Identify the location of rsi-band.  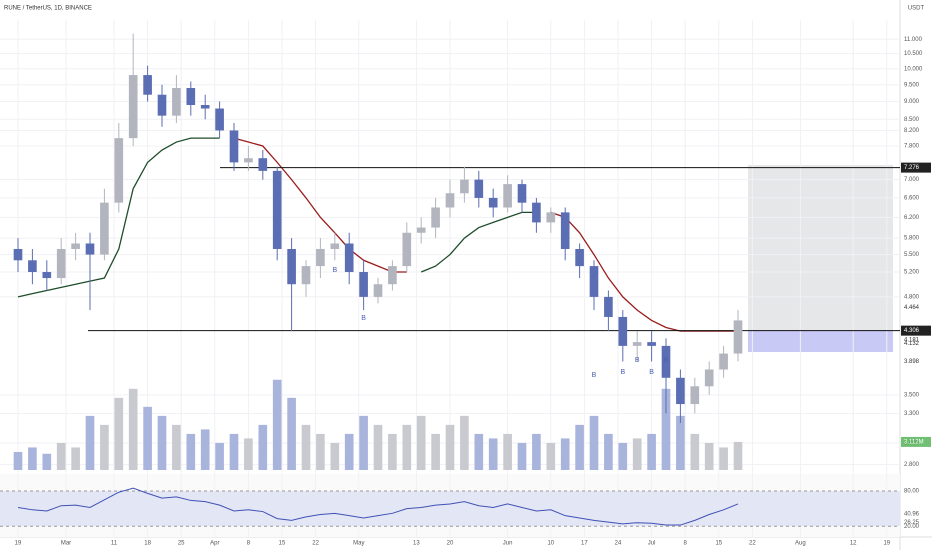
(450, 509).